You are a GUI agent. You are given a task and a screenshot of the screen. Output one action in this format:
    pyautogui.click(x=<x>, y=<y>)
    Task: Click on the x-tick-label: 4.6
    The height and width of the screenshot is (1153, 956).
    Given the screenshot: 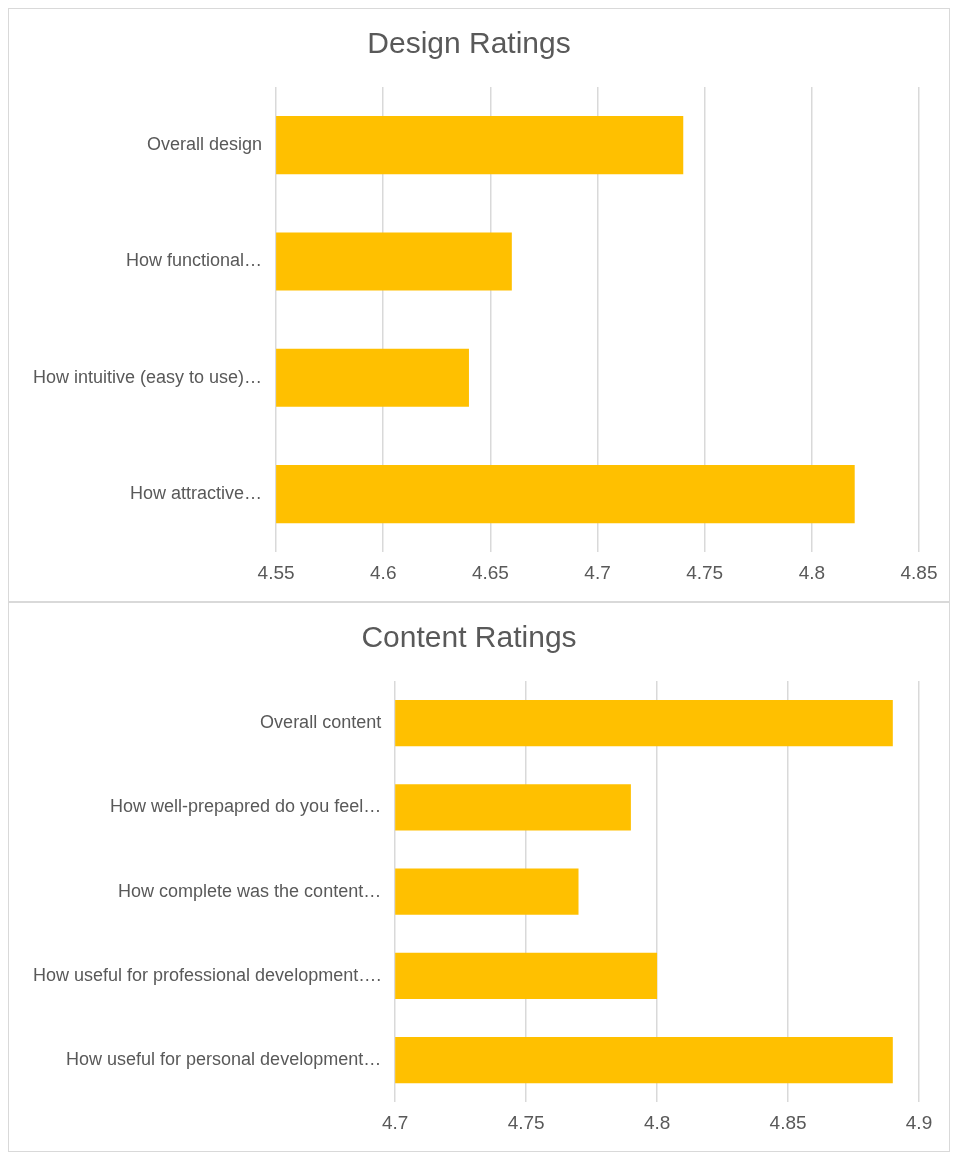 What is the action you would take?
    pyautogui.click(x=383, y=572)
    